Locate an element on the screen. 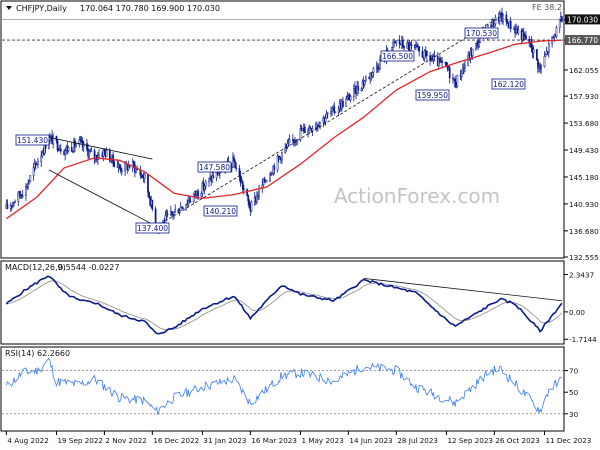  x-axis-label: 14 Jun 2023 is located at coordinates (370, 440).